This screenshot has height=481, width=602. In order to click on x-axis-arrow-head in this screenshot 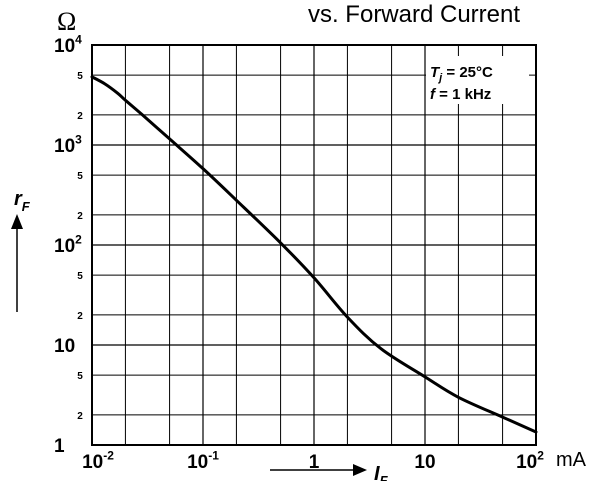, I will do `click(360, 470)`.